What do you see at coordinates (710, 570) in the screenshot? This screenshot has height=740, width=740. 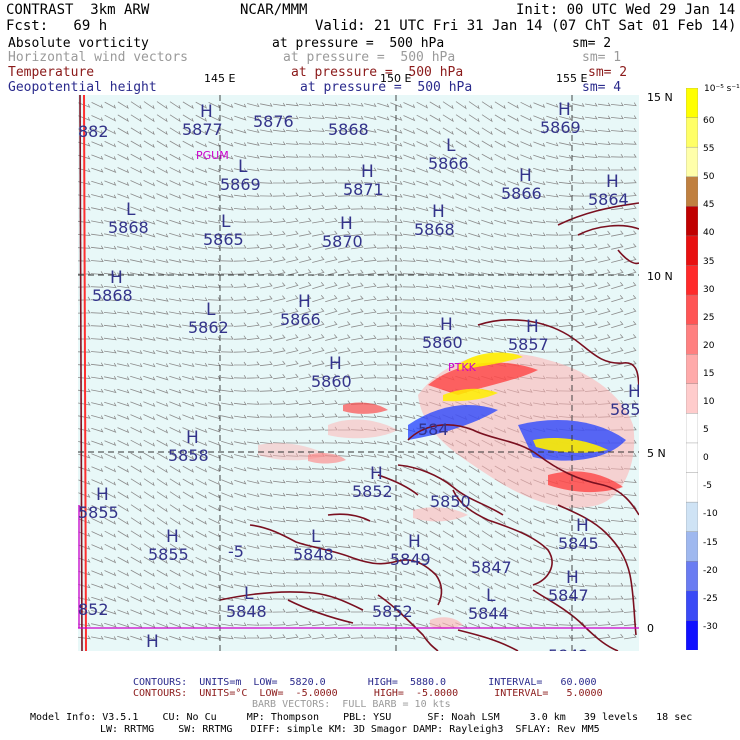 I see `colorbar-tick-label: -20` at bounding box center [710, 570].